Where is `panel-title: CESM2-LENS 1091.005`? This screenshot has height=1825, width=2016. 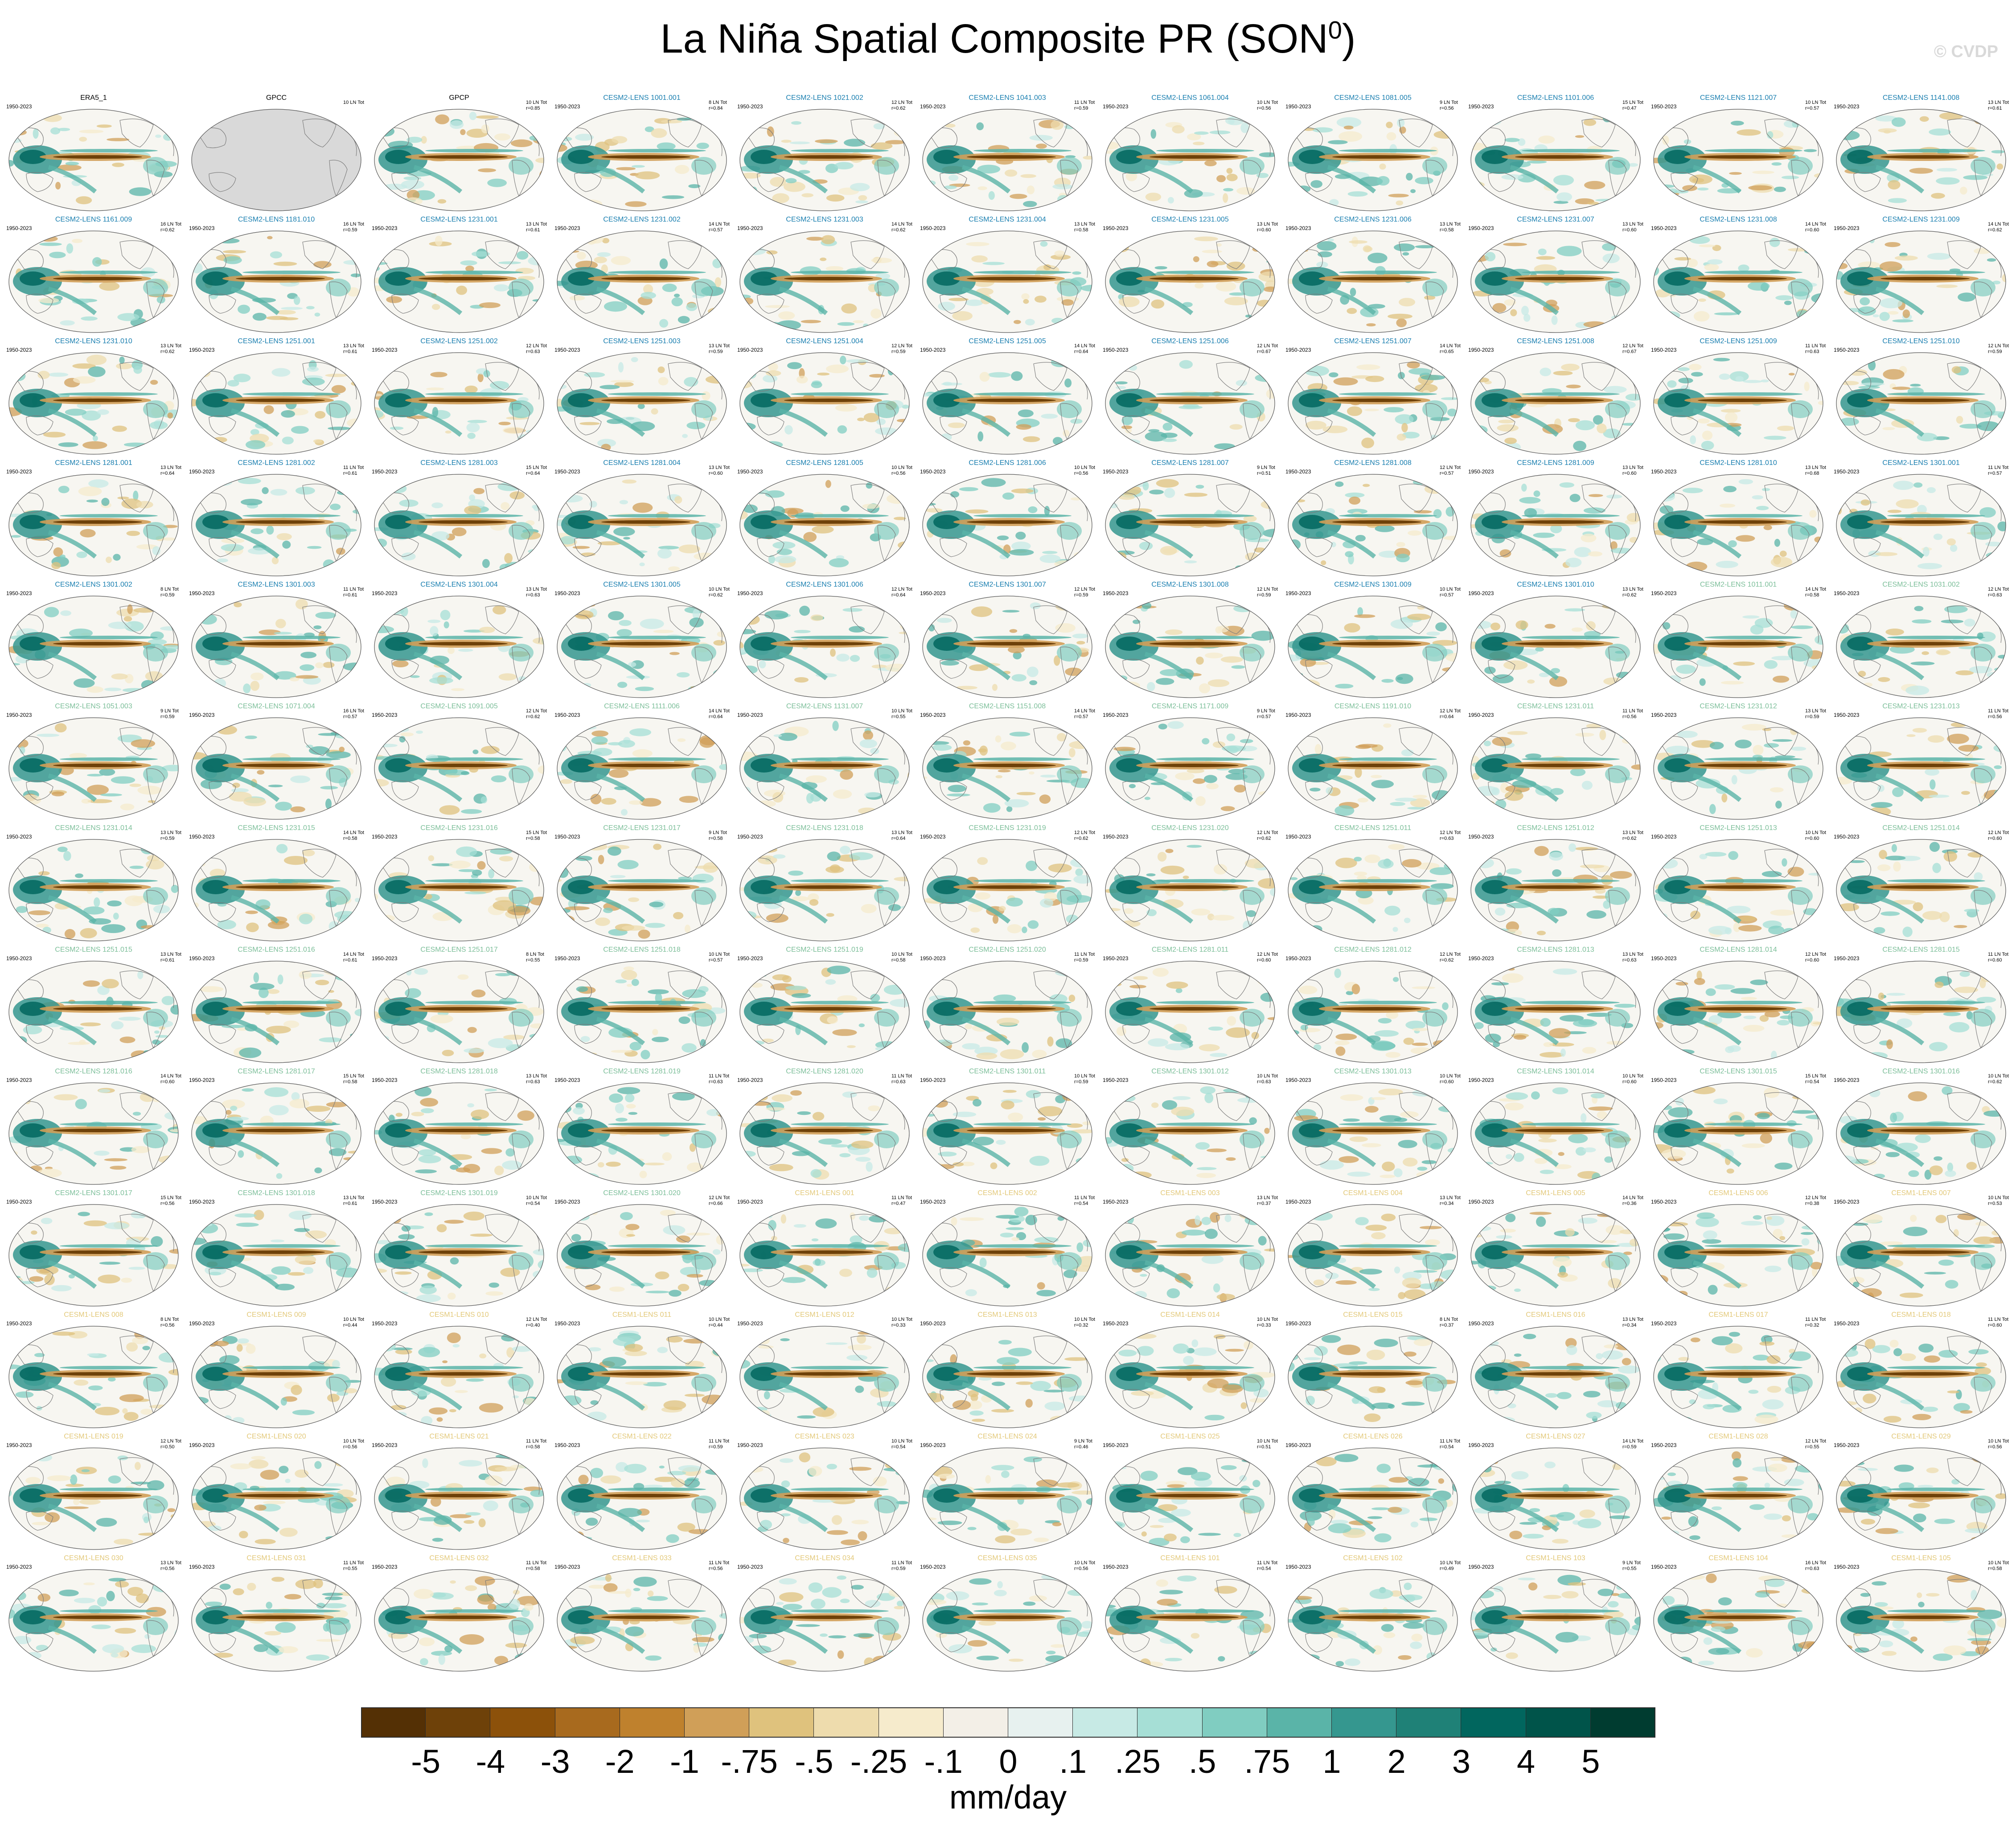 panel-title: CESM2-LENS 1091.005 is located at coordinates (459, 706).